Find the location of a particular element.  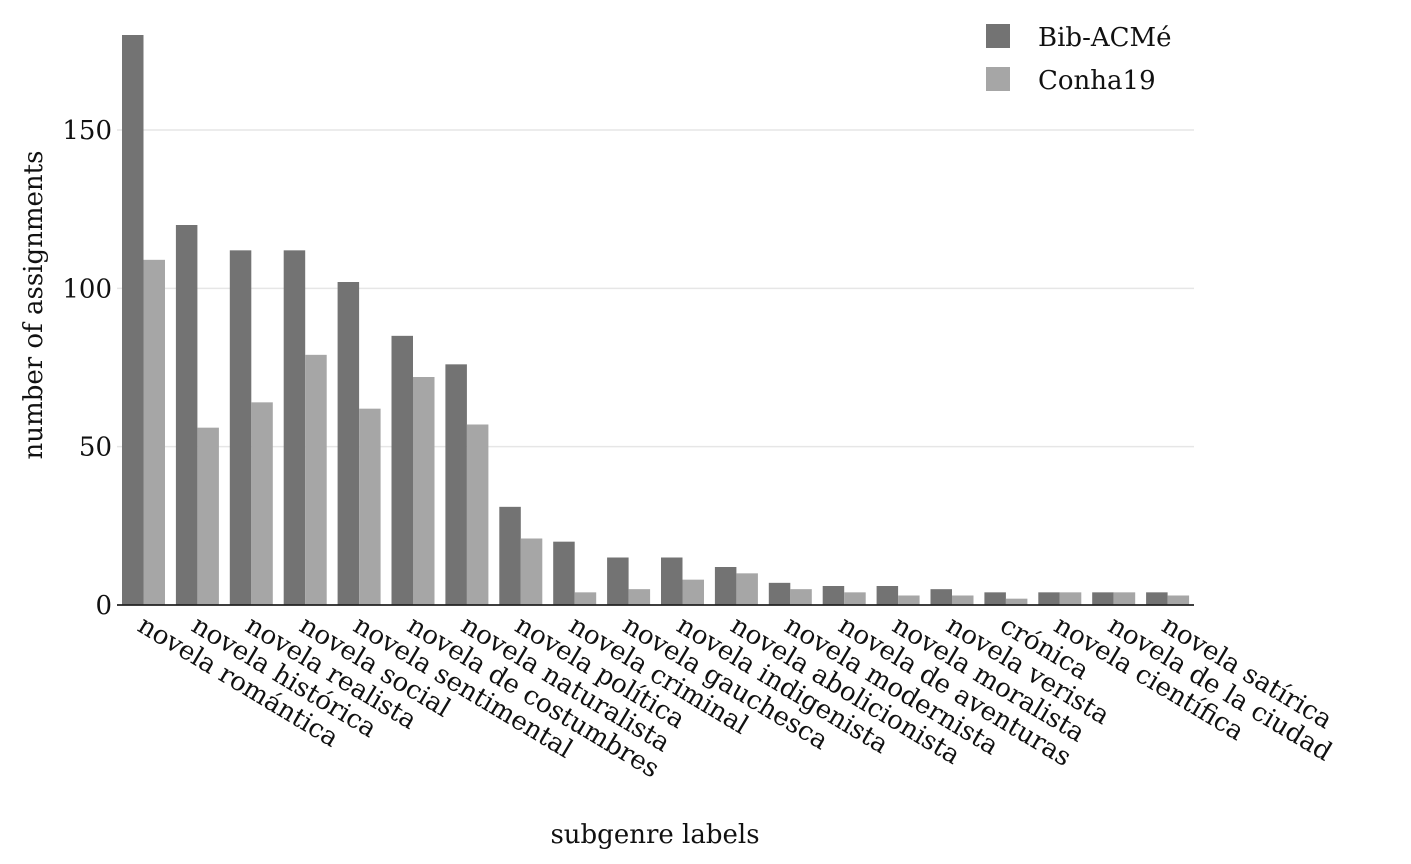

legend-label: Bib-ACMé is located at coordinates (1105, 38).